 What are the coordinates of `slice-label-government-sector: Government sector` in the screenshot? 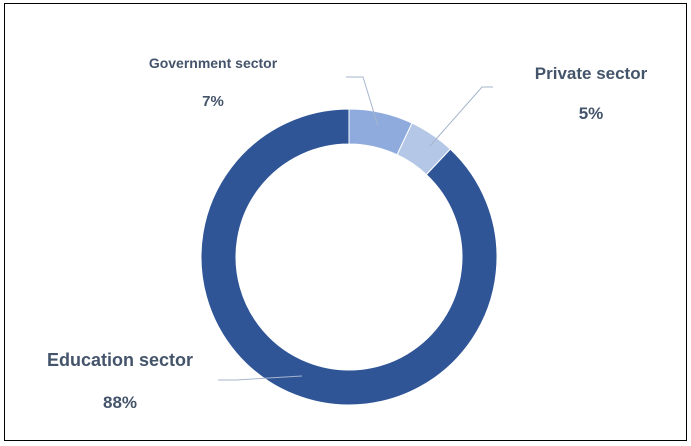 It's located at (213, 63).